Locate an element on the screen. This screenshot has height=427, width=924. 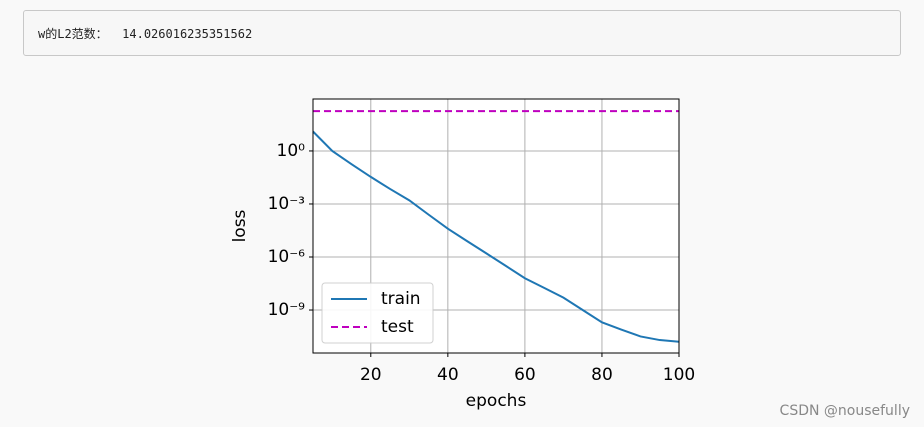
watermark: CSDN @nousefully is located at coordinates (844, 411).